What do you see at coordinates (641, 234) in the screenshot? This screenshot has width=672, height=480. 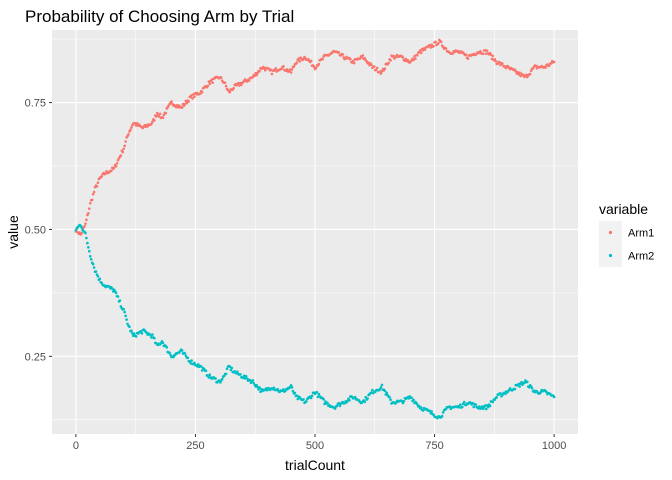 I see `legend-label: Arm1` at bounding box center [641, 234].